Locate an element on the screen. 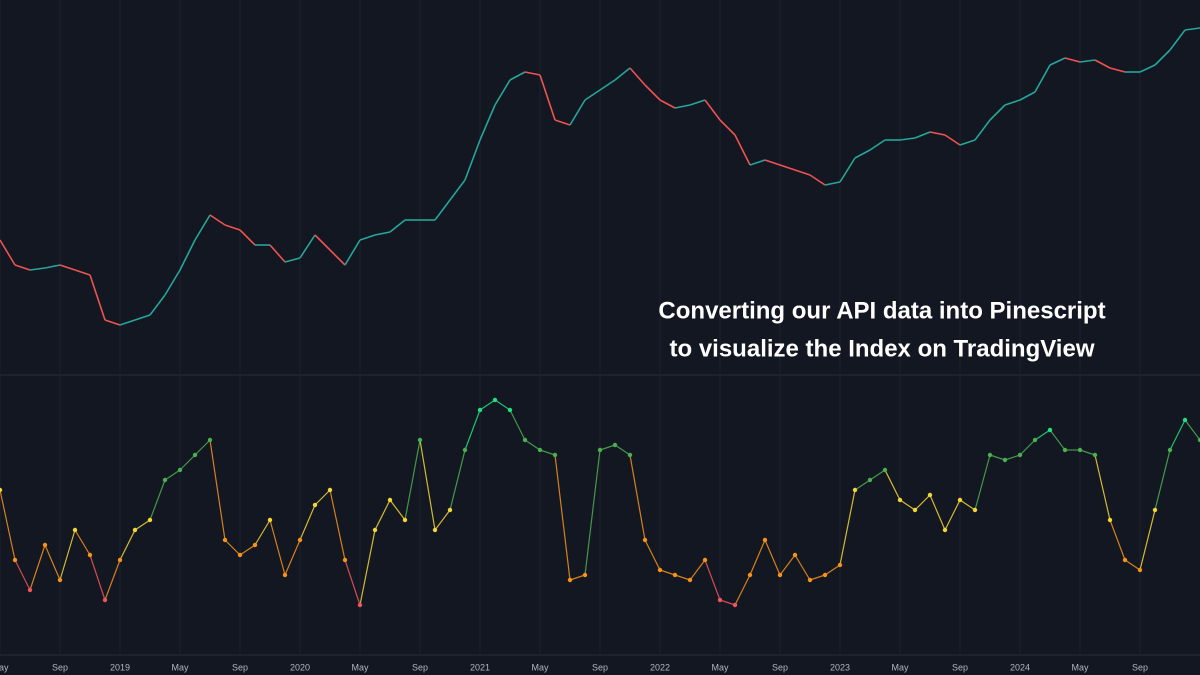 The image size is (1200, 675). title-line: Converting our API data into Pinescript is located at coordinates (881, 310).